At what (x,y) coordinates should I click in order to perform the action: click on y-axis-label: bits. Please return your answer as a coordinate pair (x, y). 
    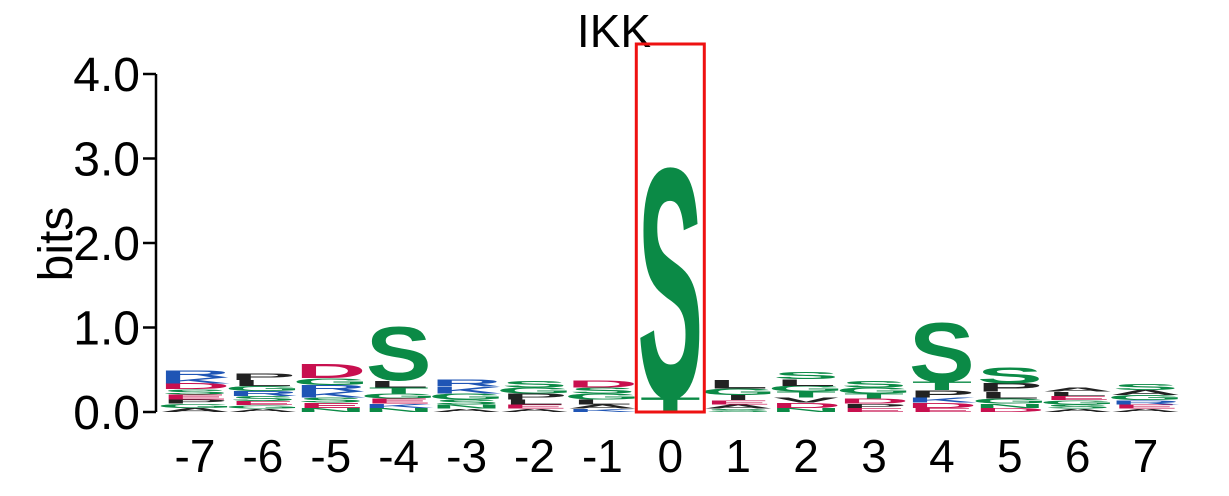
    Looking at the image, I should click on (56, 244).